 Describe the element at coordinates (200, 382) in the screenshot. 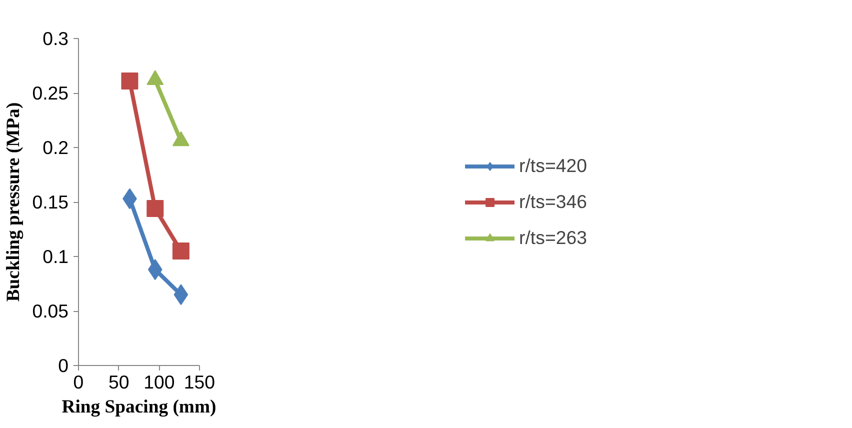

I see `x-tick-label: 150` at that location.